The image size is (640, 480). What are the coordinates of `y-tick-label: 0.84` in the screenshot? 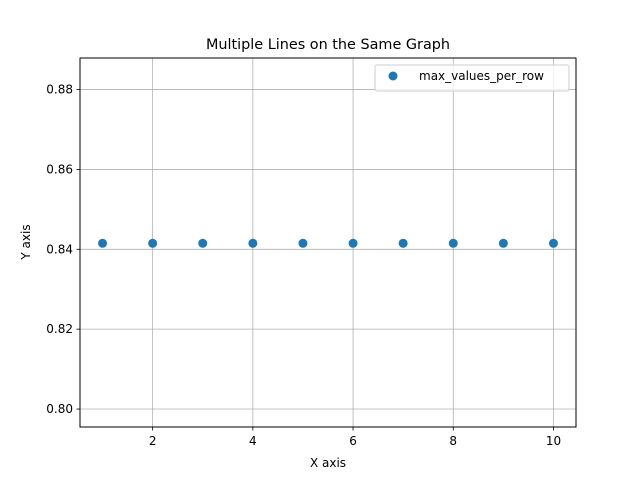 It's located at (59, 249).